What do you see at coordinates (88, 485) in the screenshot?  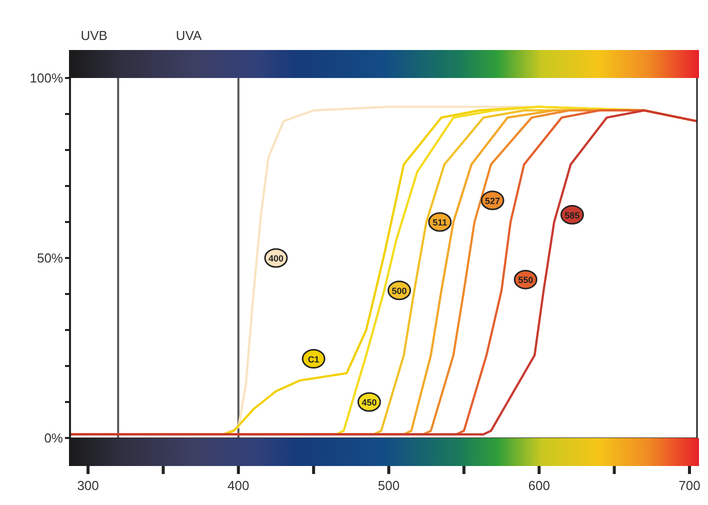 I see `x-tick-label: 300` at bounding box center [88, 485].